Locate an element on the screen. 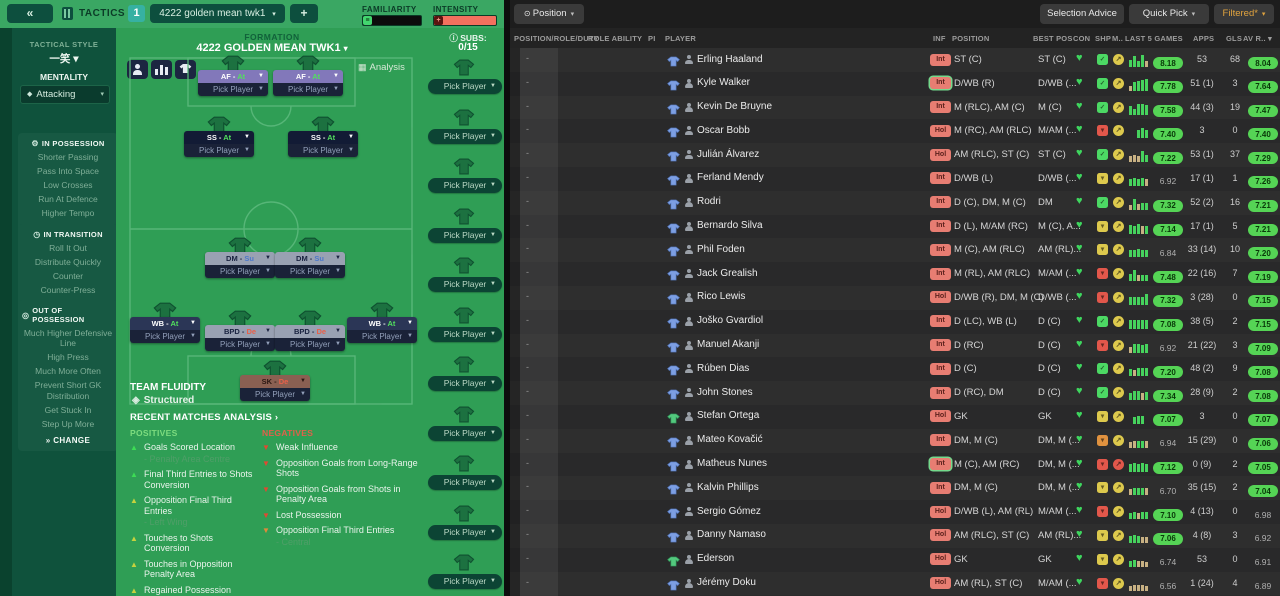 Image resolution: width=1280 pixels, height=596 pixels. player-name: Julián Álvarez is located at coordinates (728, 154).